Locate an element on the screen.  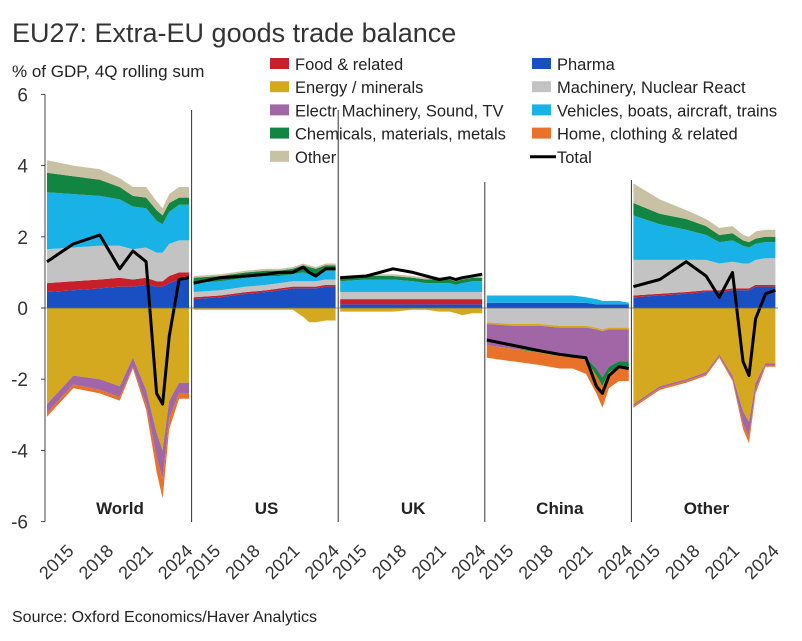
panel-us: US is located at coordinates (264, 390).